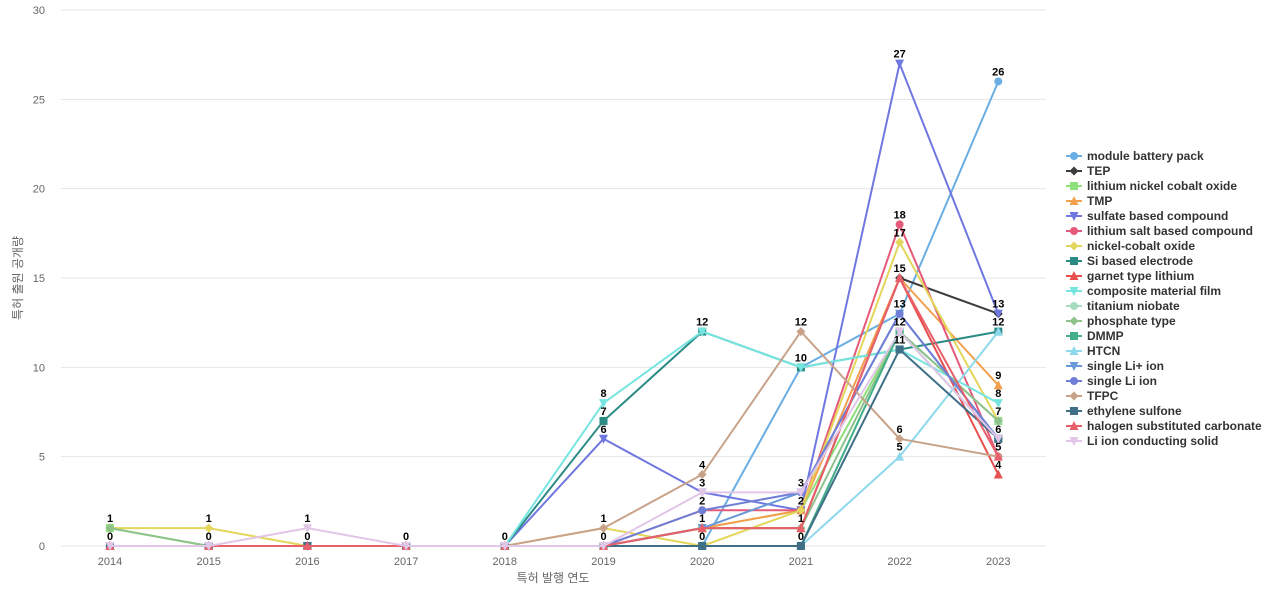 This screenshot has height=600, width=1280. Describe the element at coordinates (899, 215) in the screenshot. I see `data-label: 18` at that location.